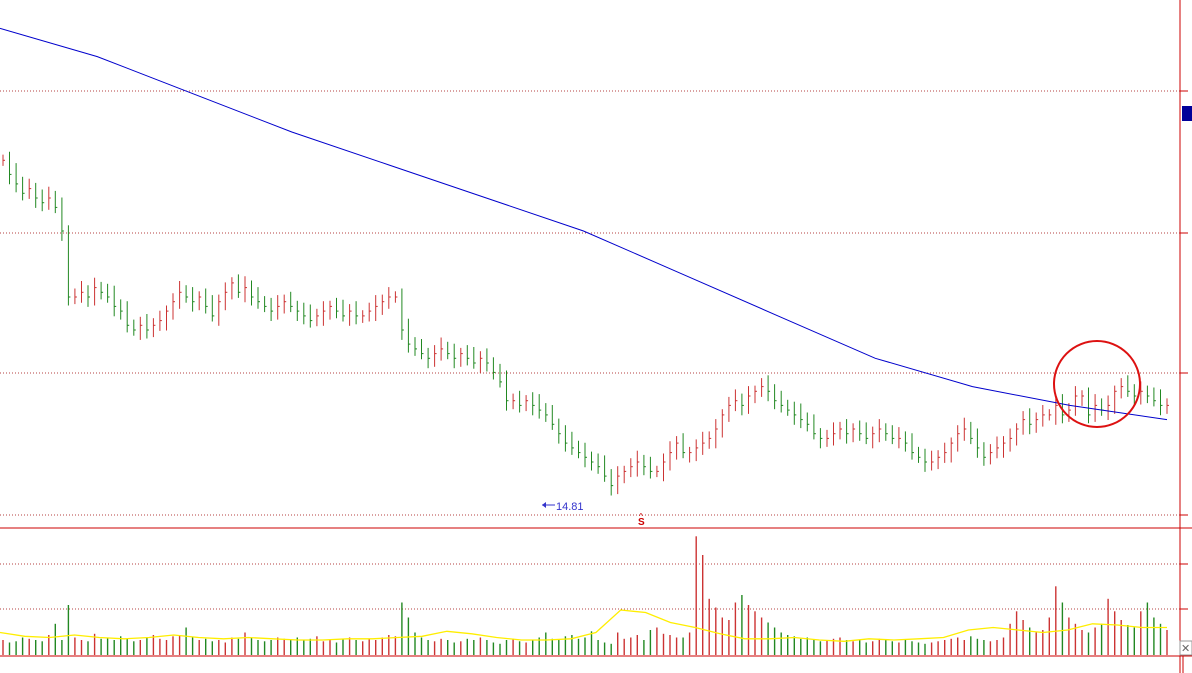  I want to click on highlight-circle, so click(1097, 384).